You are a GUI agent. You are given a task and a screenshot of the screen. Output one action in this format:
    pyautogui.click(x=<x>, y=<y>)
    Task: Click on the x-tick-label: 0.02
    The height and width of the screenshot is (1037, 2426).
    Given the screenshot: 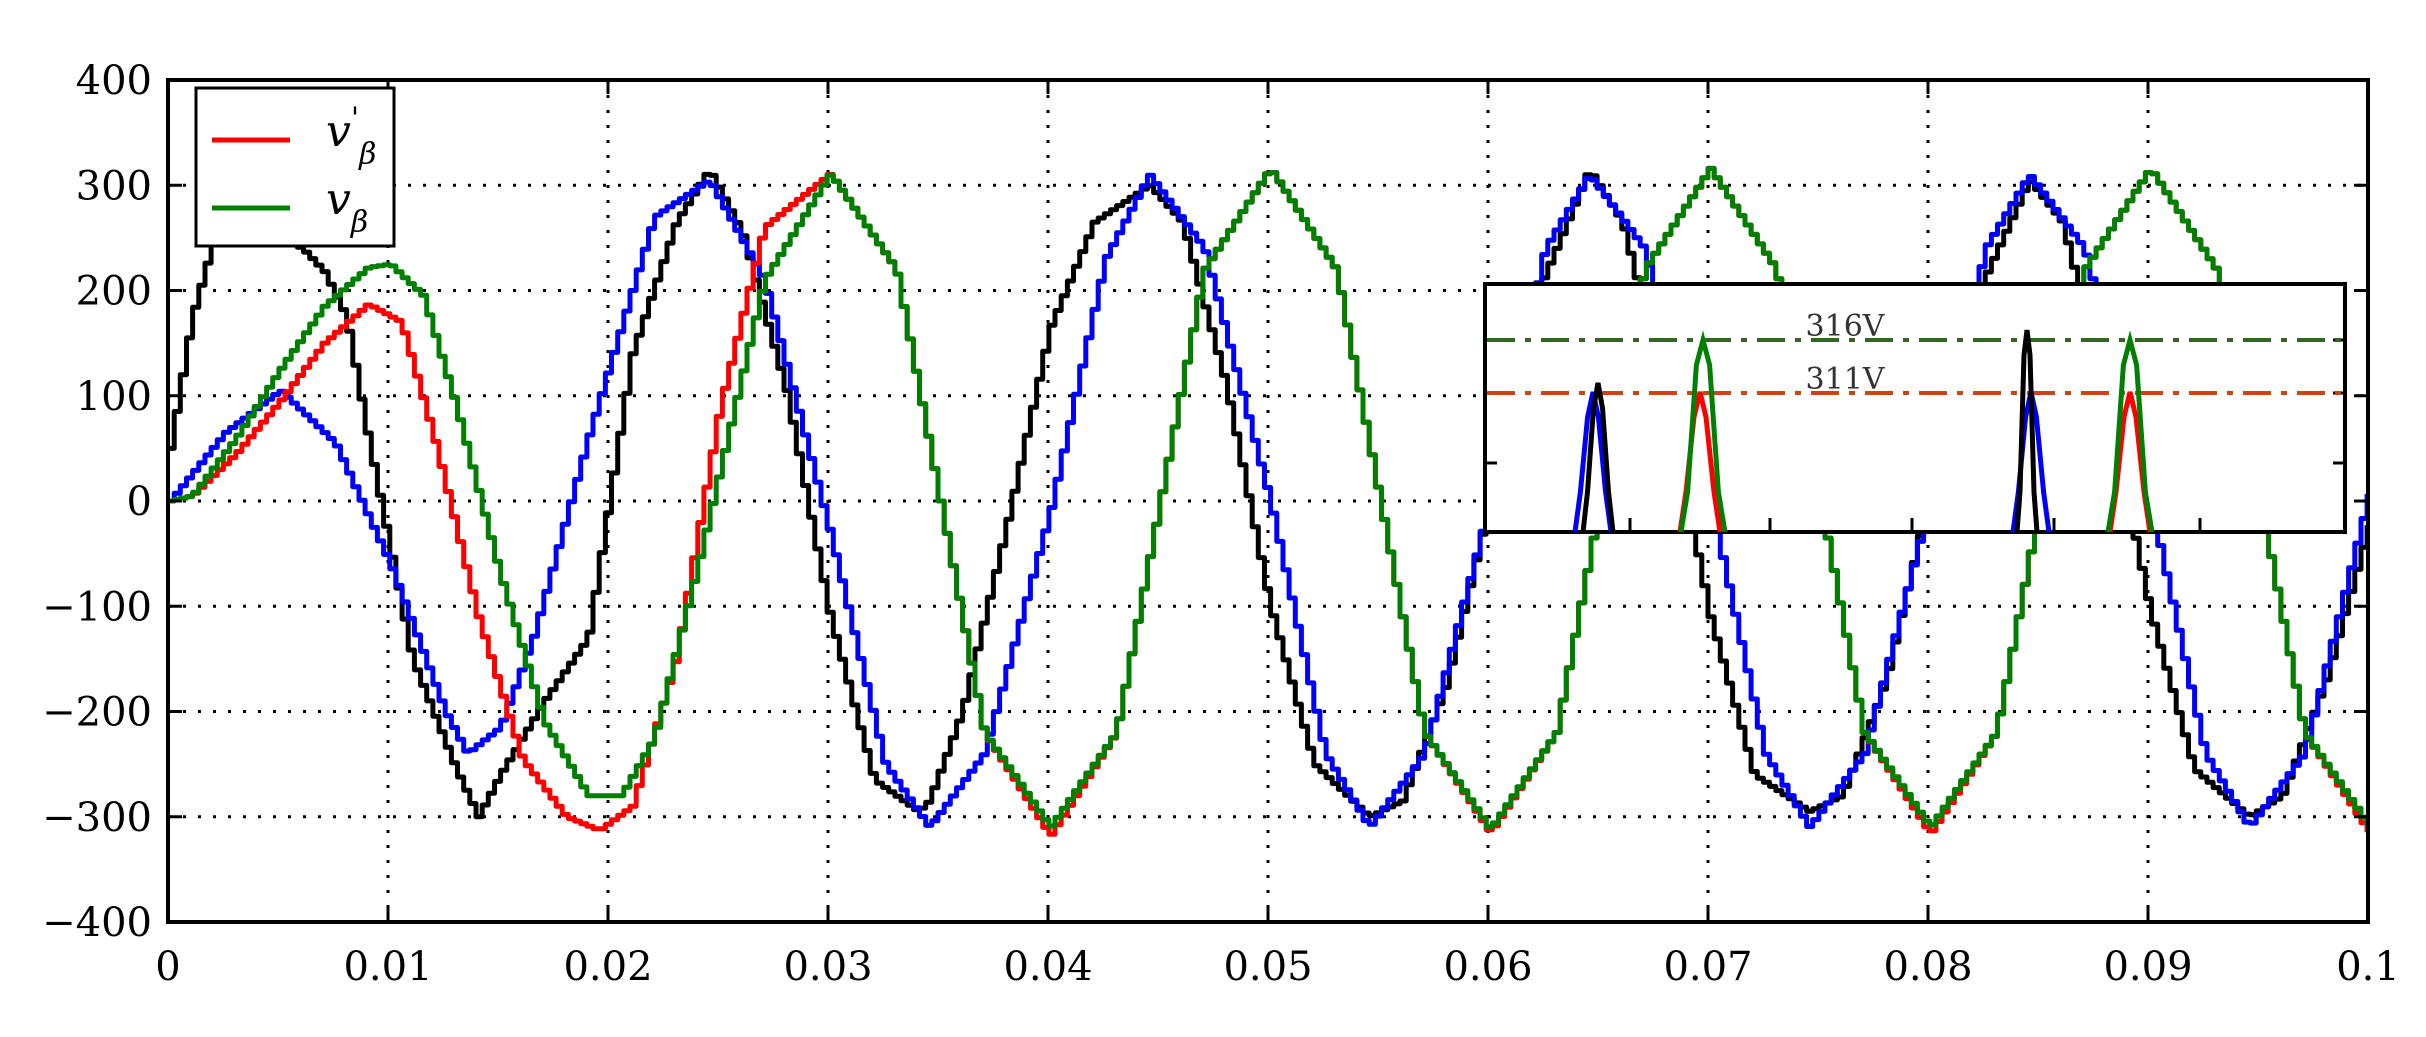 What is the action you would take?
    pyautogui.click(x=607, y=967)
    